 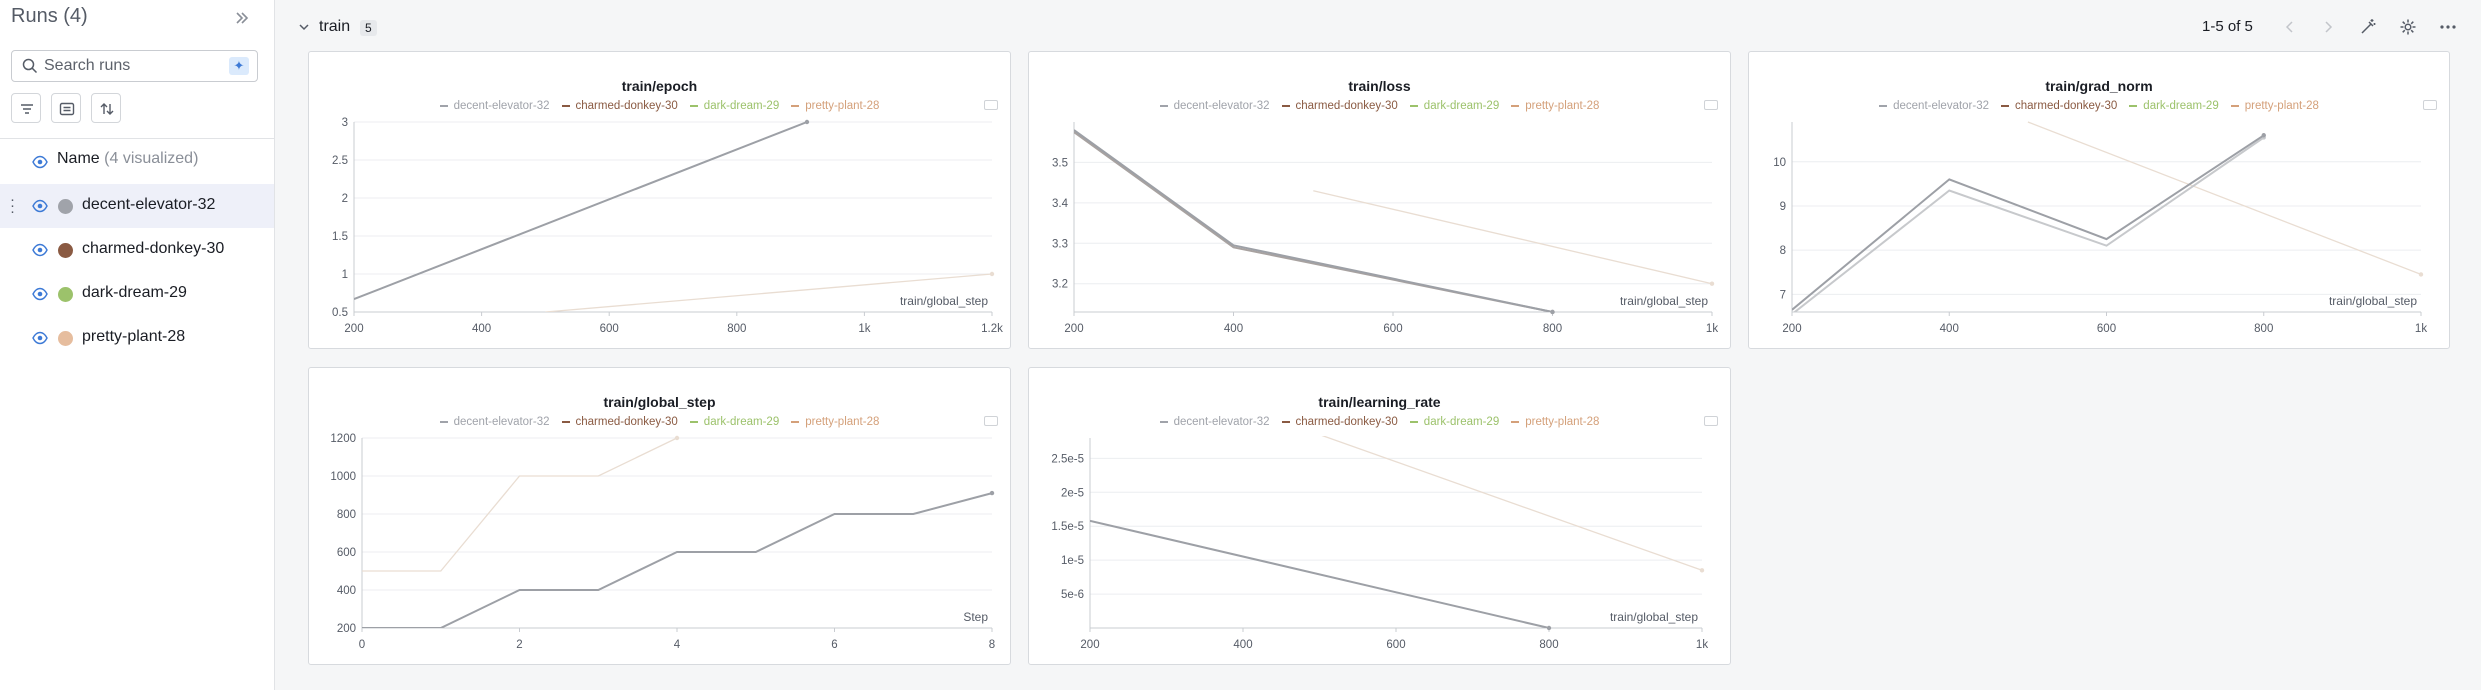 What do you see at coordinates (1060, 163) in the screenshot?
I see `y-tick-label: 3.5` at bounding box center [1060, 163].